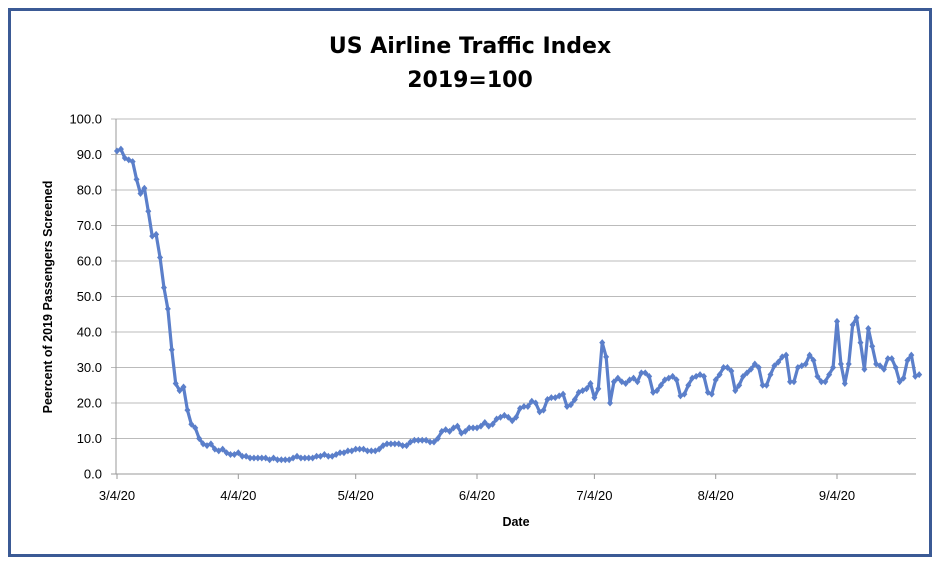 Image resolution: width=940 pixels, height=568 pixels. What do you see at coordinates (89, 190) in the screenshot?
I see `y-tick-label: 80.0` at bounding box center [89, 190].